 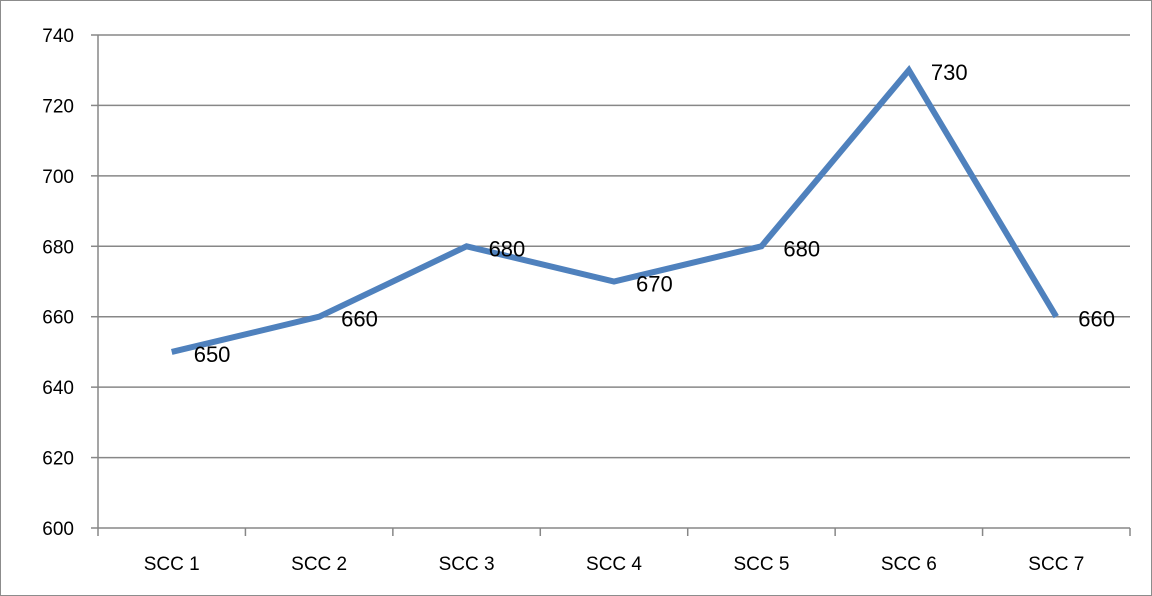 I want to click on y-tick-label: 740, so click(x=58, y=36).